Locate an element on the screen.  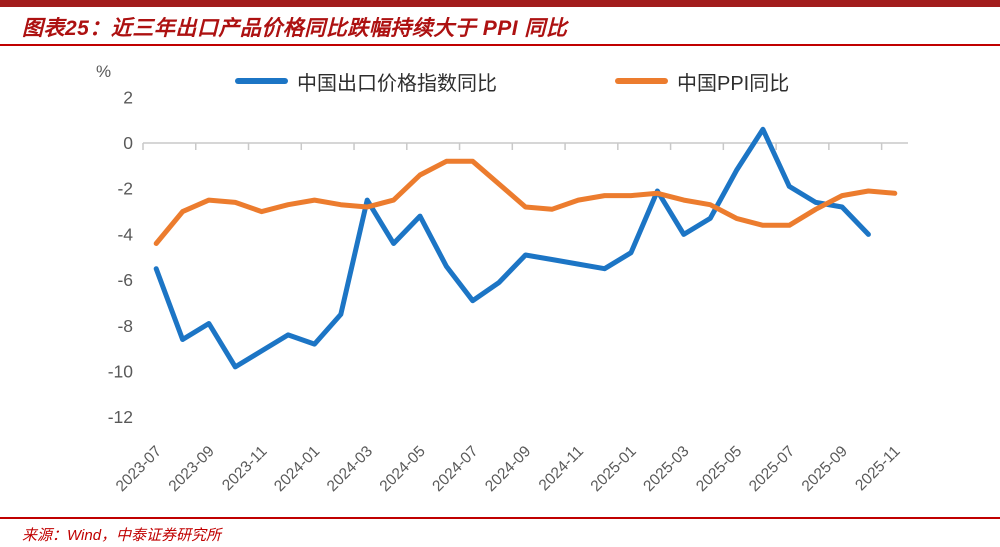
x-tick-label: 2024-05 is located at coordinates (403, 469).